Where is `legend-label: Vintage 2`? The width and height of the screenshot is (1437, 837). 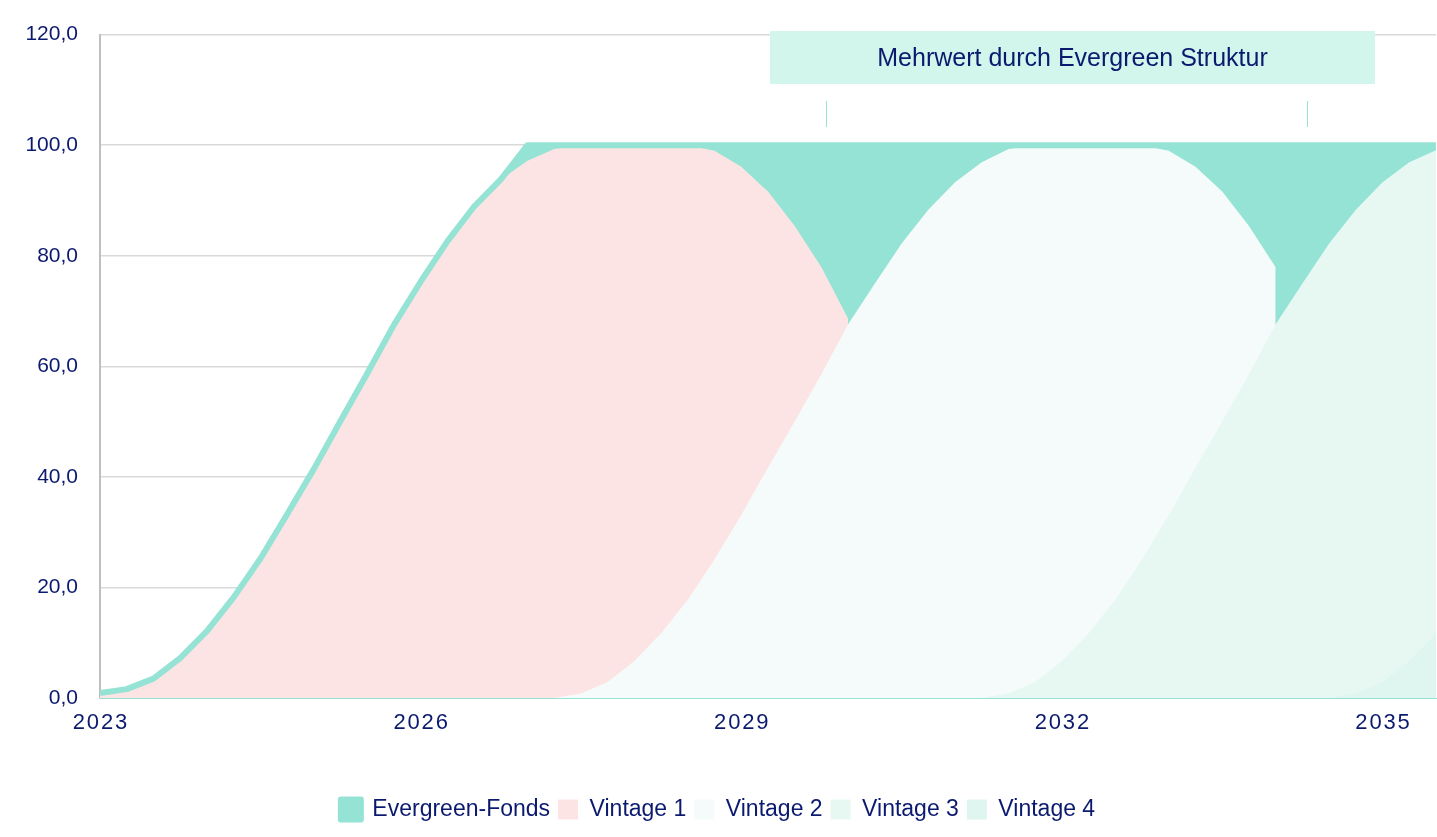
legend-label: Vintage 2 is located at coordinates (774, 807).